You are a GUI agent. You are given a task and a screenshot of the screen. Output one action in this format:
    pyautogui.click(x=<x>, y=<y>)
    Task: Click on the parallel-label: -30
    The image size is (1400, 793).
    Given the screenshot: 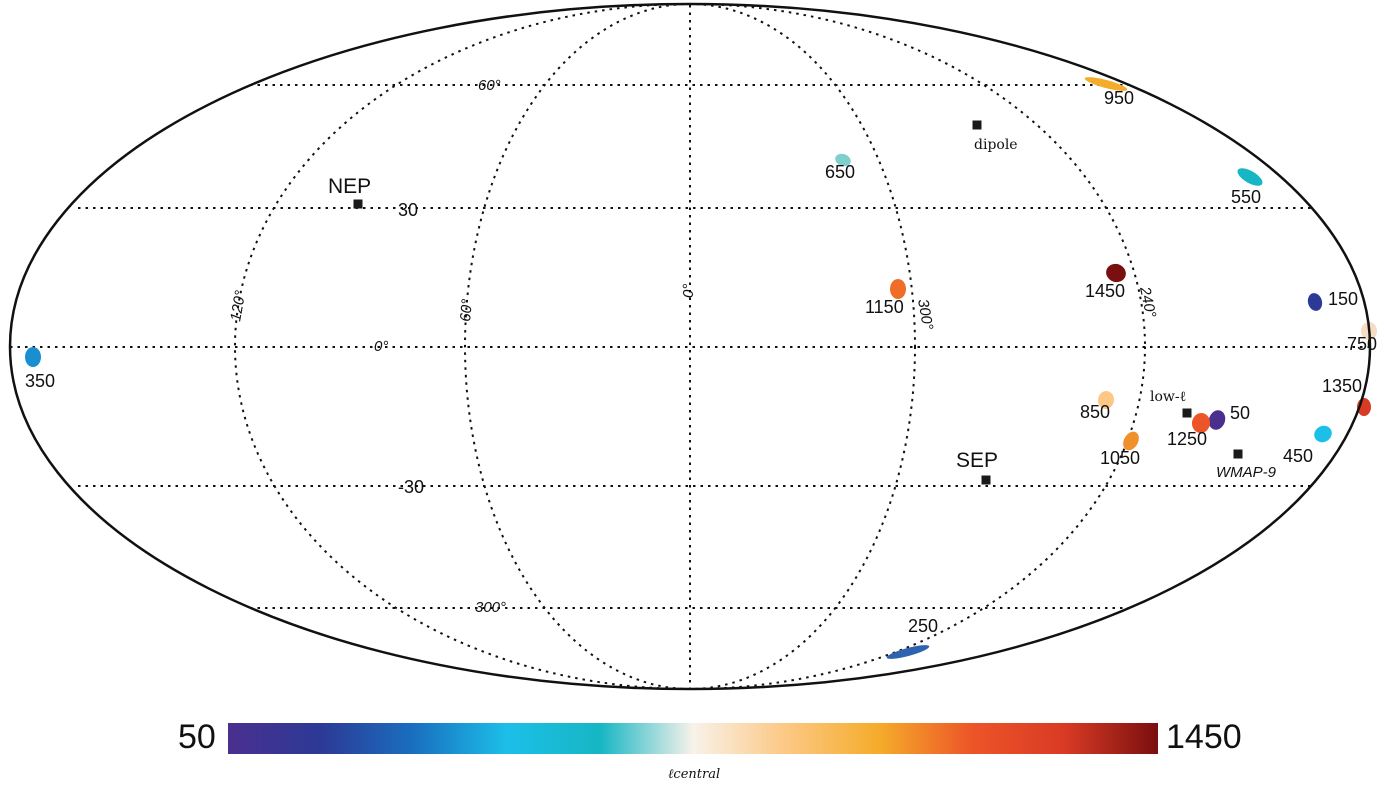 What is the action you would take?
    pyautogui.click(x=411, y=487)
    